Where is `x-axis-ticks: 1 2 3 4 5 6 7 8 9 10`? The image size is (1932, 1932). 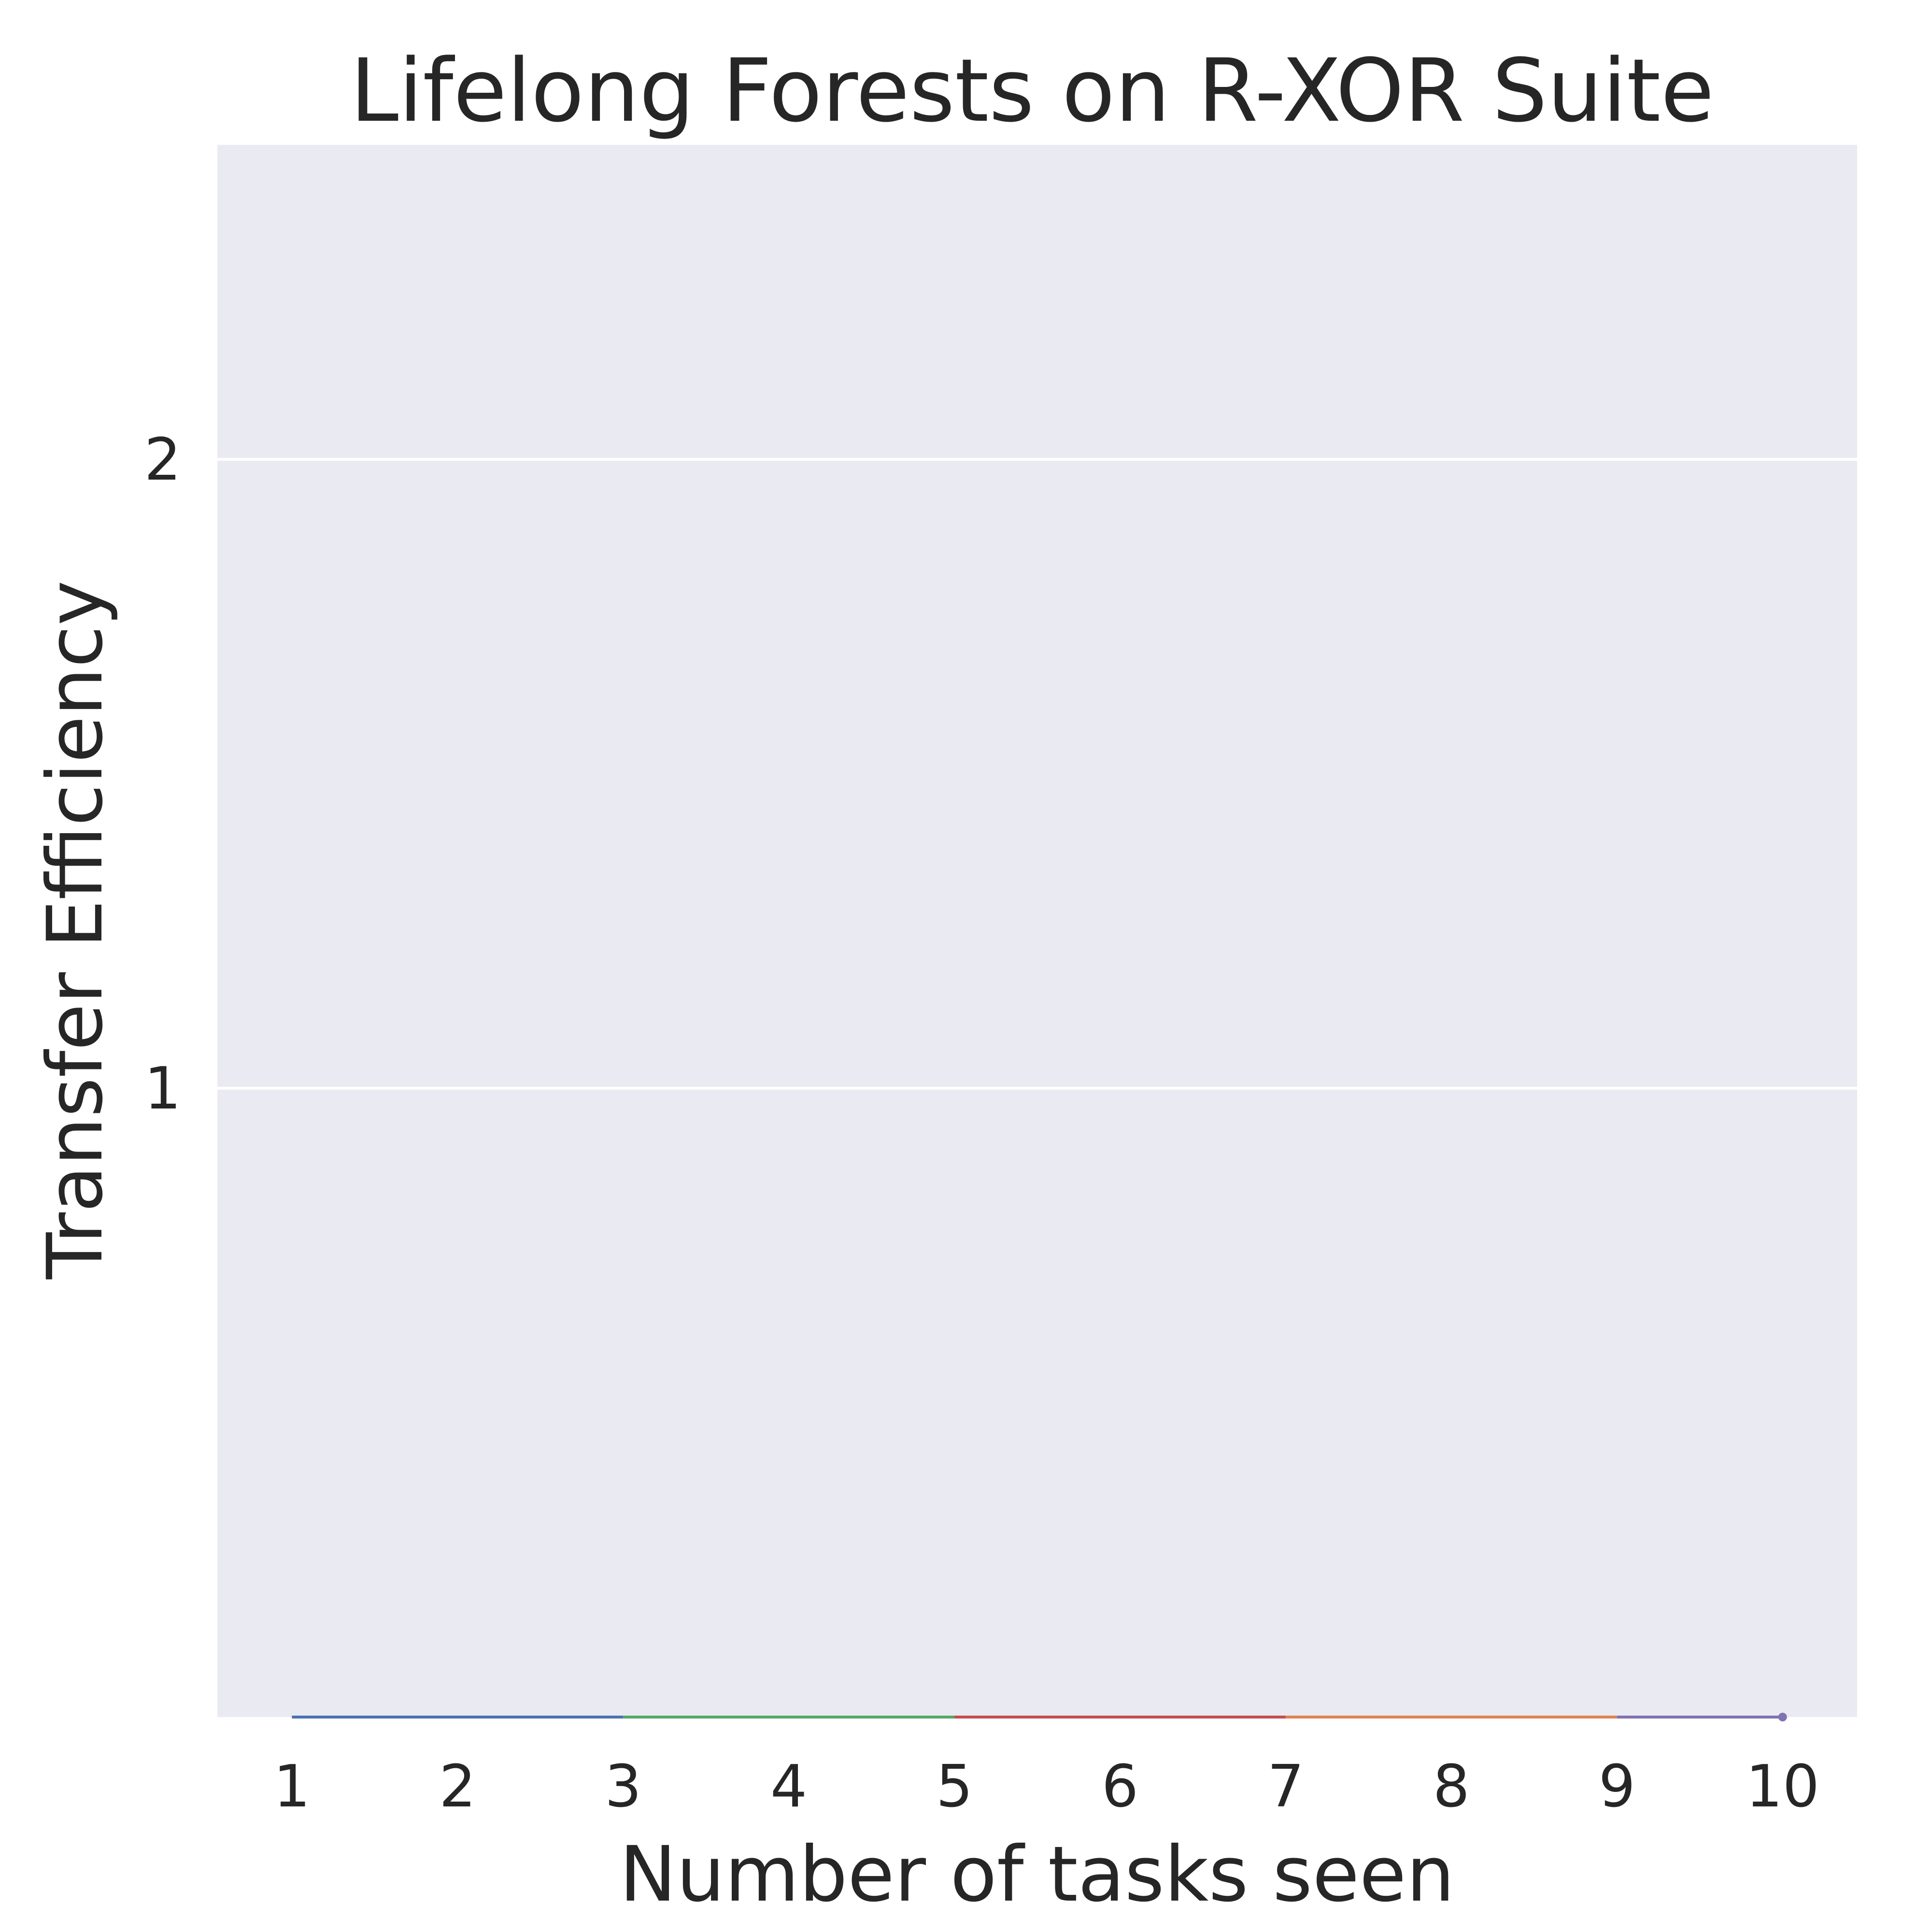
x-axis-ticks: 1 2 3 4 5 6 7 8 9 10 is located at coordinates (1046, 1786).